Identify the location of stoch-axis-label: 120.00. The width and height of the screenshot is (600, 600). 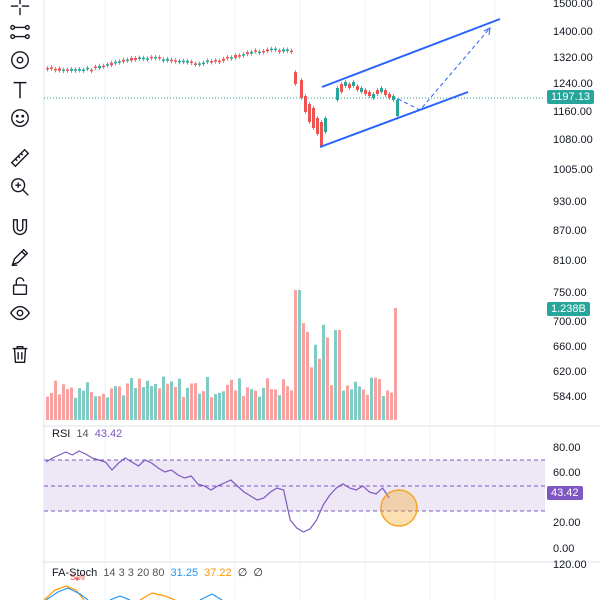
(570, 565).